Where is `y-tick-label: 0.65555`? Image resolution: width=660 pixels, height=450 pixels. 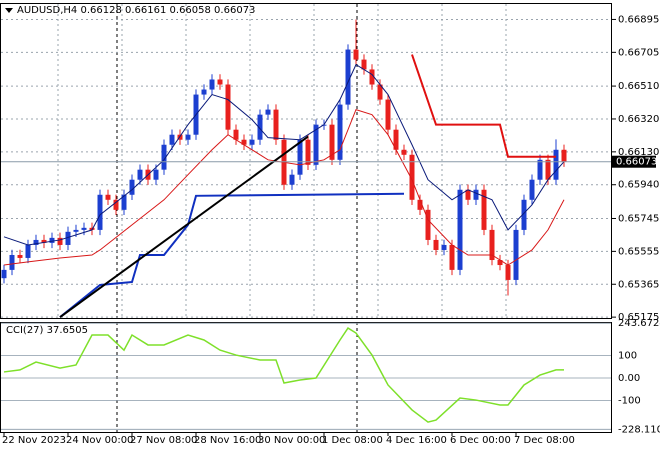
y-tick-label: 0.65555 is located at coordinates (638, 251).